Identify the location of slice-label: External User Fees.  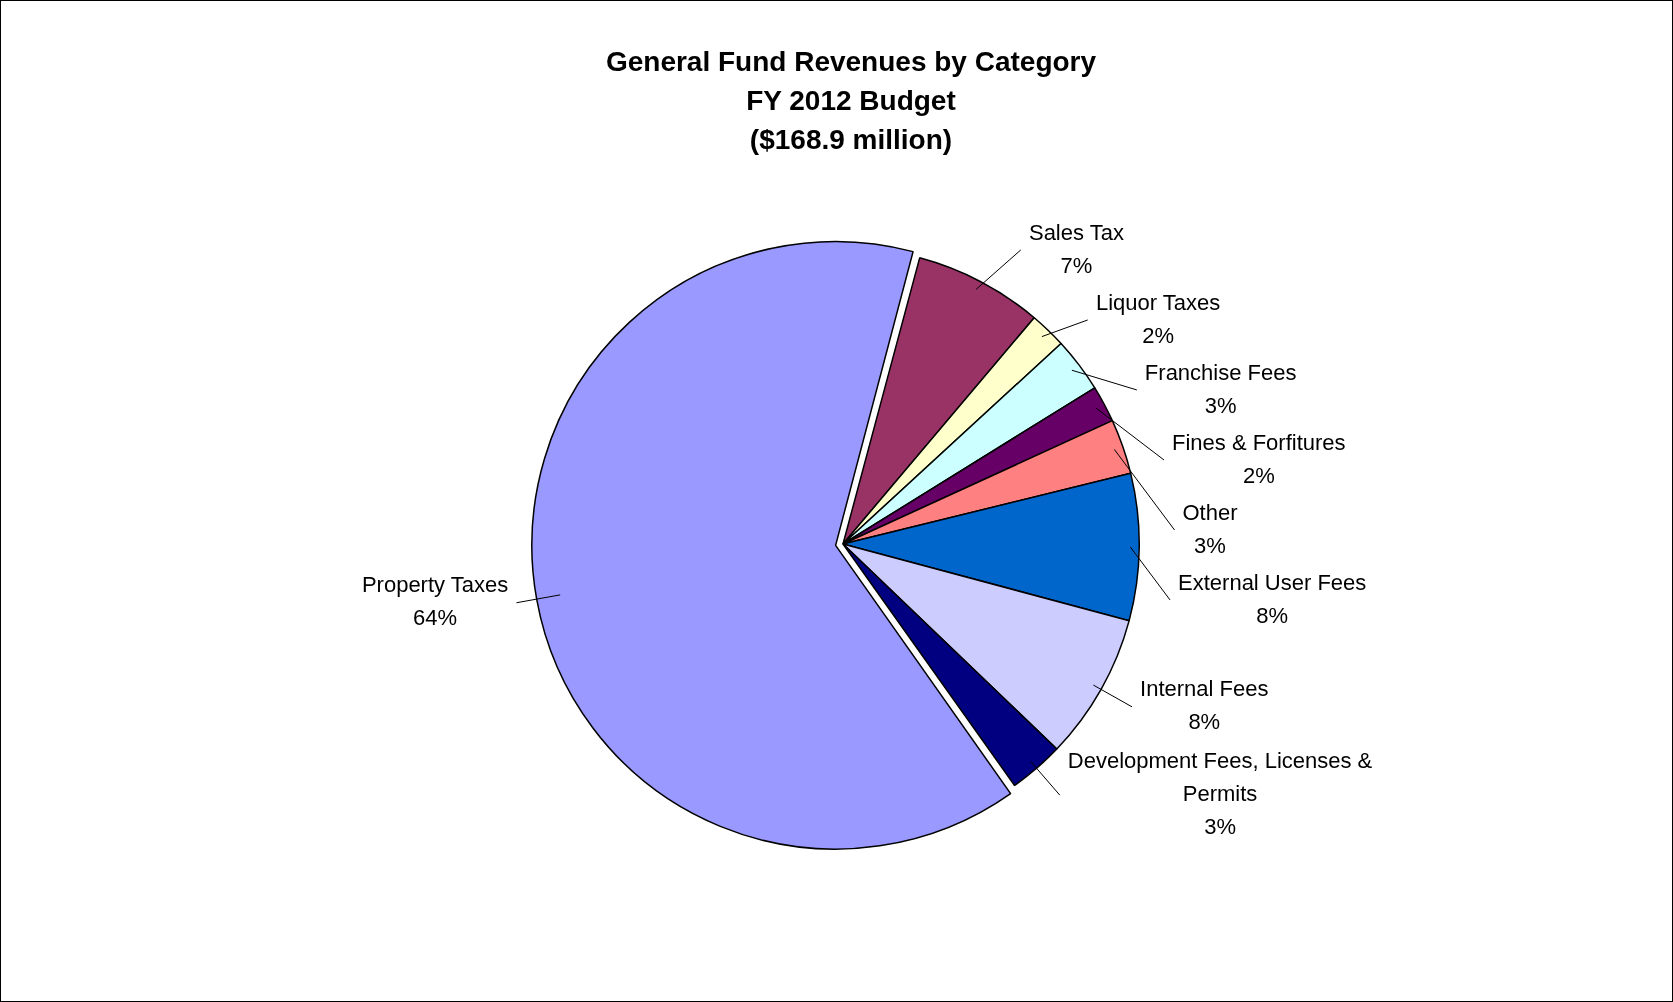
(1272, 582).